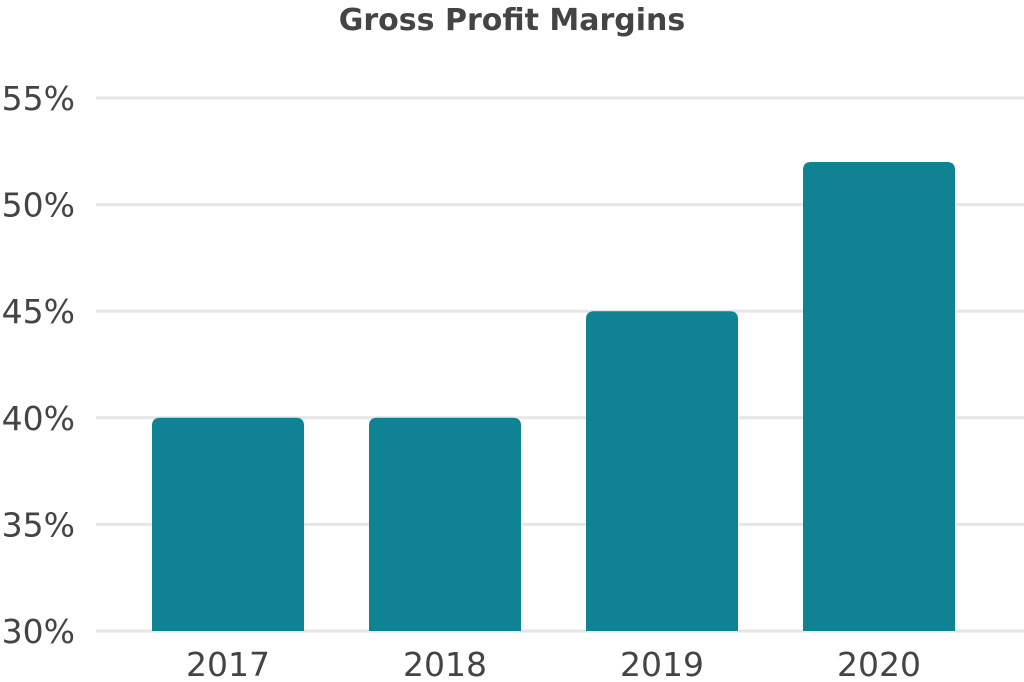 The height and width of the screenshot is (682, 1024). I want to click on y-tick-label: 30%, so click(38, 631).